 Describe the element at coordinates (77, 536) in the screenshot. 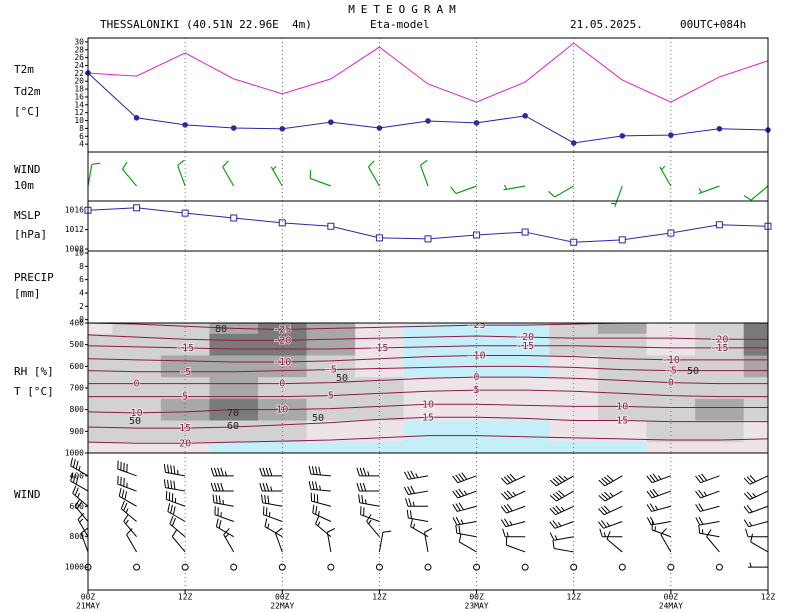

I see `y-tick-label: 800` at that location.